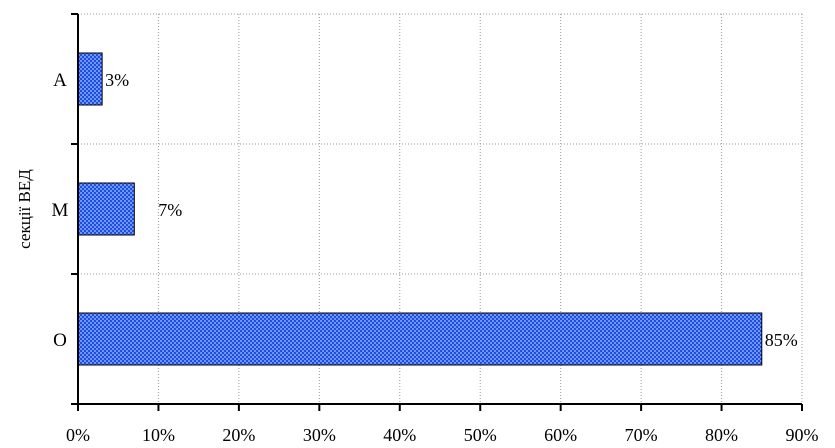  I want to click on category-label: M, so click(60, 210).